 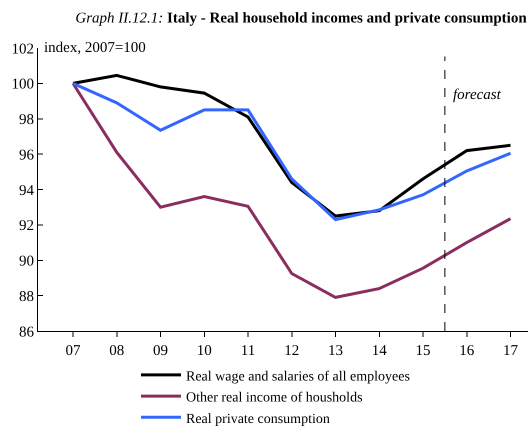 What do you see at coordinates (258, 419) in the screenshot?
I see `legend-label: Real private consumption` at bounding box center [258, 419].